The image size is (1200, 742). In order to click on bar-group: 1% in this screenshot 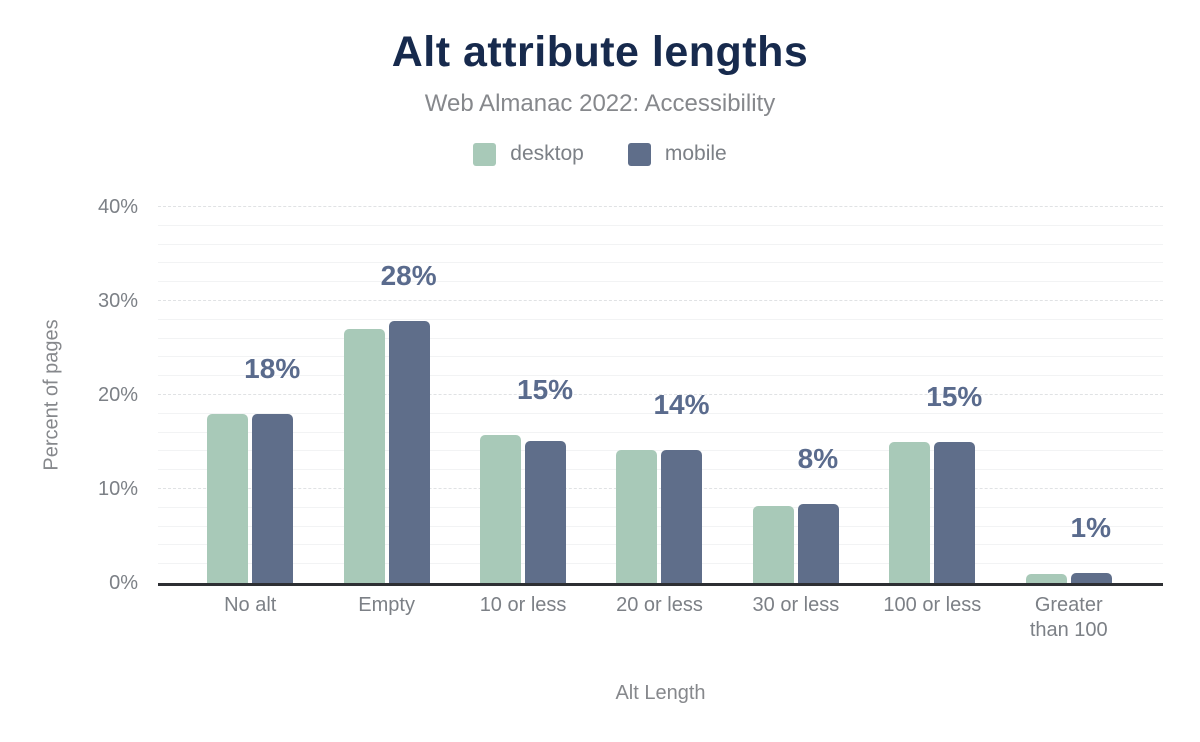, I will do `click(1068, 395)`.